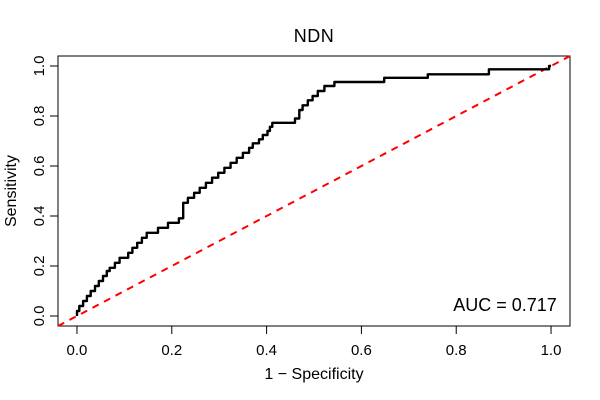 This screenshot has width=600, height=400. What do you see at coordinates (39, 66) in the screenshot?
I see `y-tick-label: 1.0` at bounding box center [39, 66].